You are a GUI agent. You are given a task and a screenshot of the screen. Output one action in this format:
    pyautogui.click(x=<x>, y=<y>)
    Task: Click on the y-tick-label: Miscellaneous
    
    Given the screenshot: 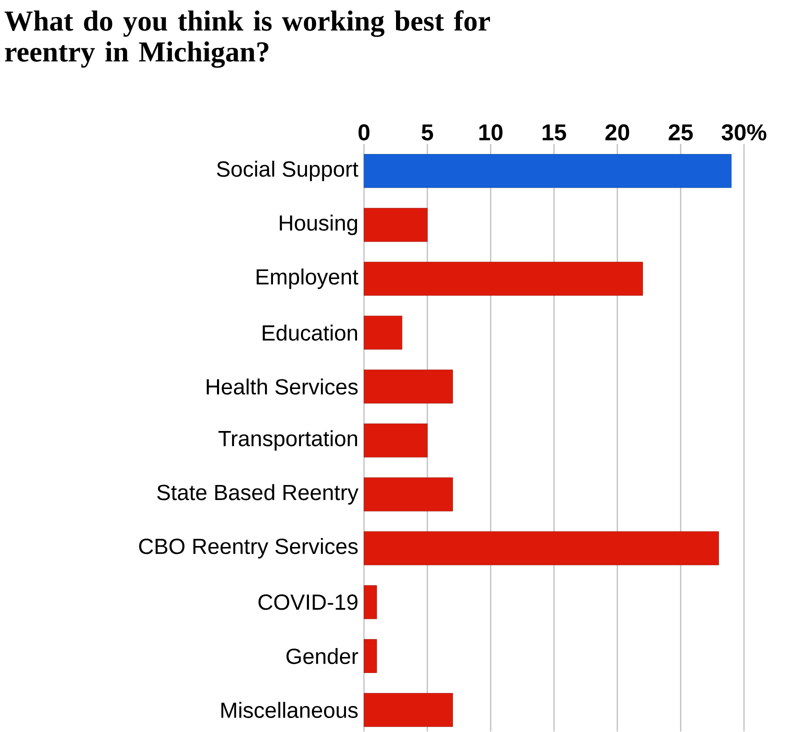 What is the action you would take?
    pyautogui.click(x=289, y=710)
    